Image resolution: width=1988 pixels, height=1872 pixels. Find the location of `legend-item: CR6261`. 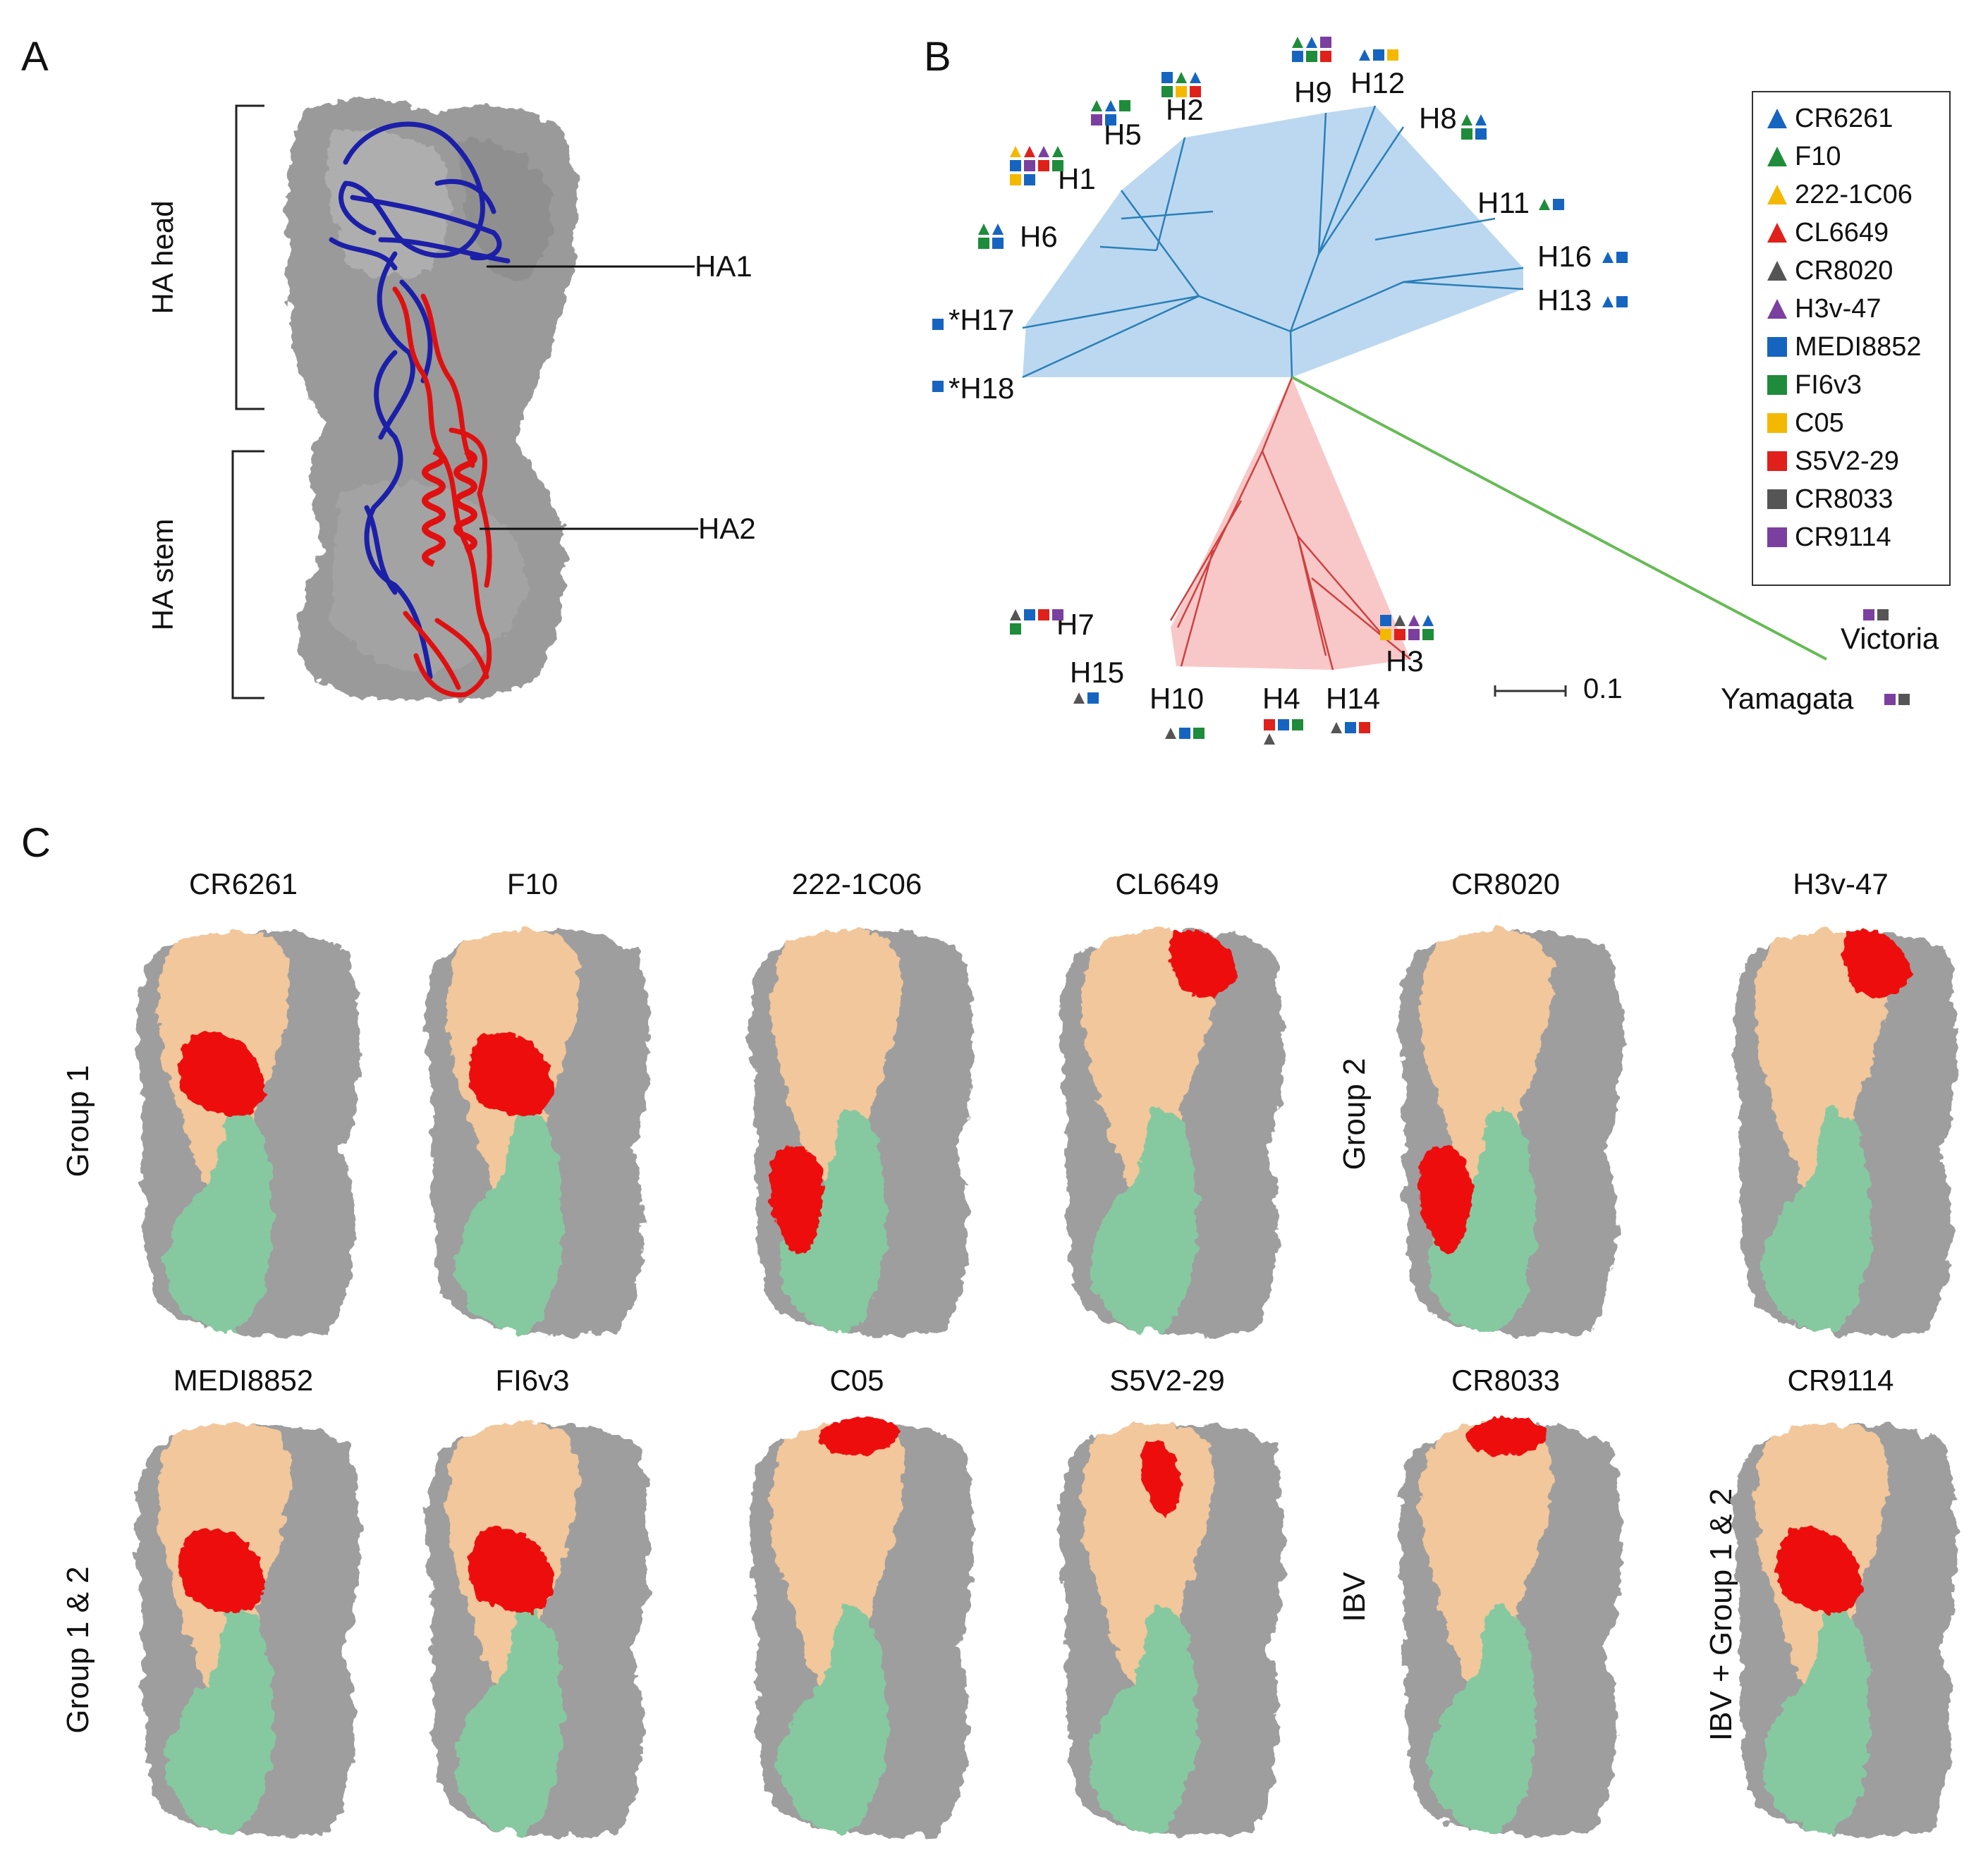

legend-item: CR6261 is located at coordinates (1830, 119).